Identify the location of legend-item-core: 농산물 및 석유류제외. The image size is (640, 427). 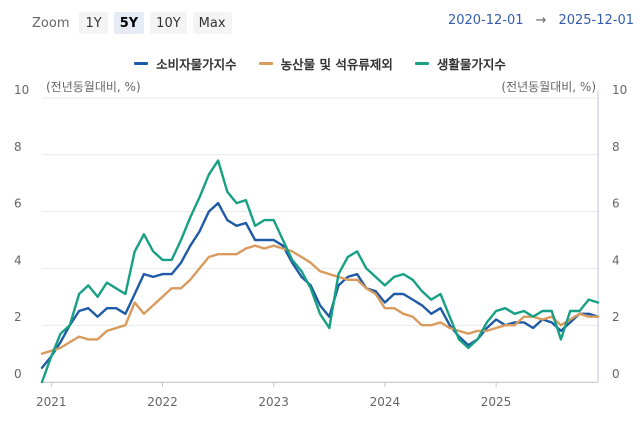
(325, 63).